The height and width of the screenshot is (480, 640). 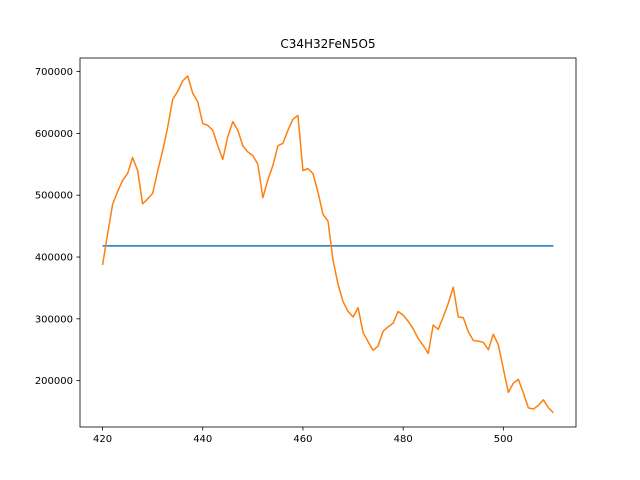 What do you see at coordinates (202, 439) in the screenshot?
I see `x-tick-label: 440` at bounding box center [202, 439].